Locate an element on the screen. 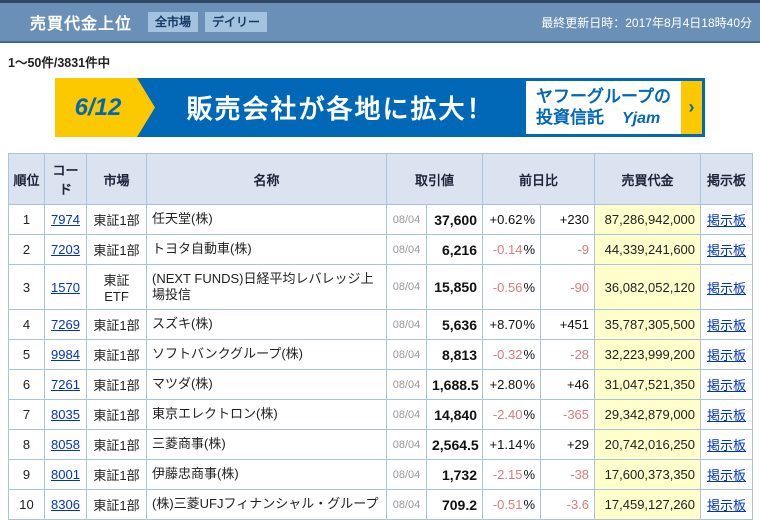 Image resolution: width=760 pixels, height=520 pixels. change-pct-value: -0.51 is located at coordinates (507, 504).